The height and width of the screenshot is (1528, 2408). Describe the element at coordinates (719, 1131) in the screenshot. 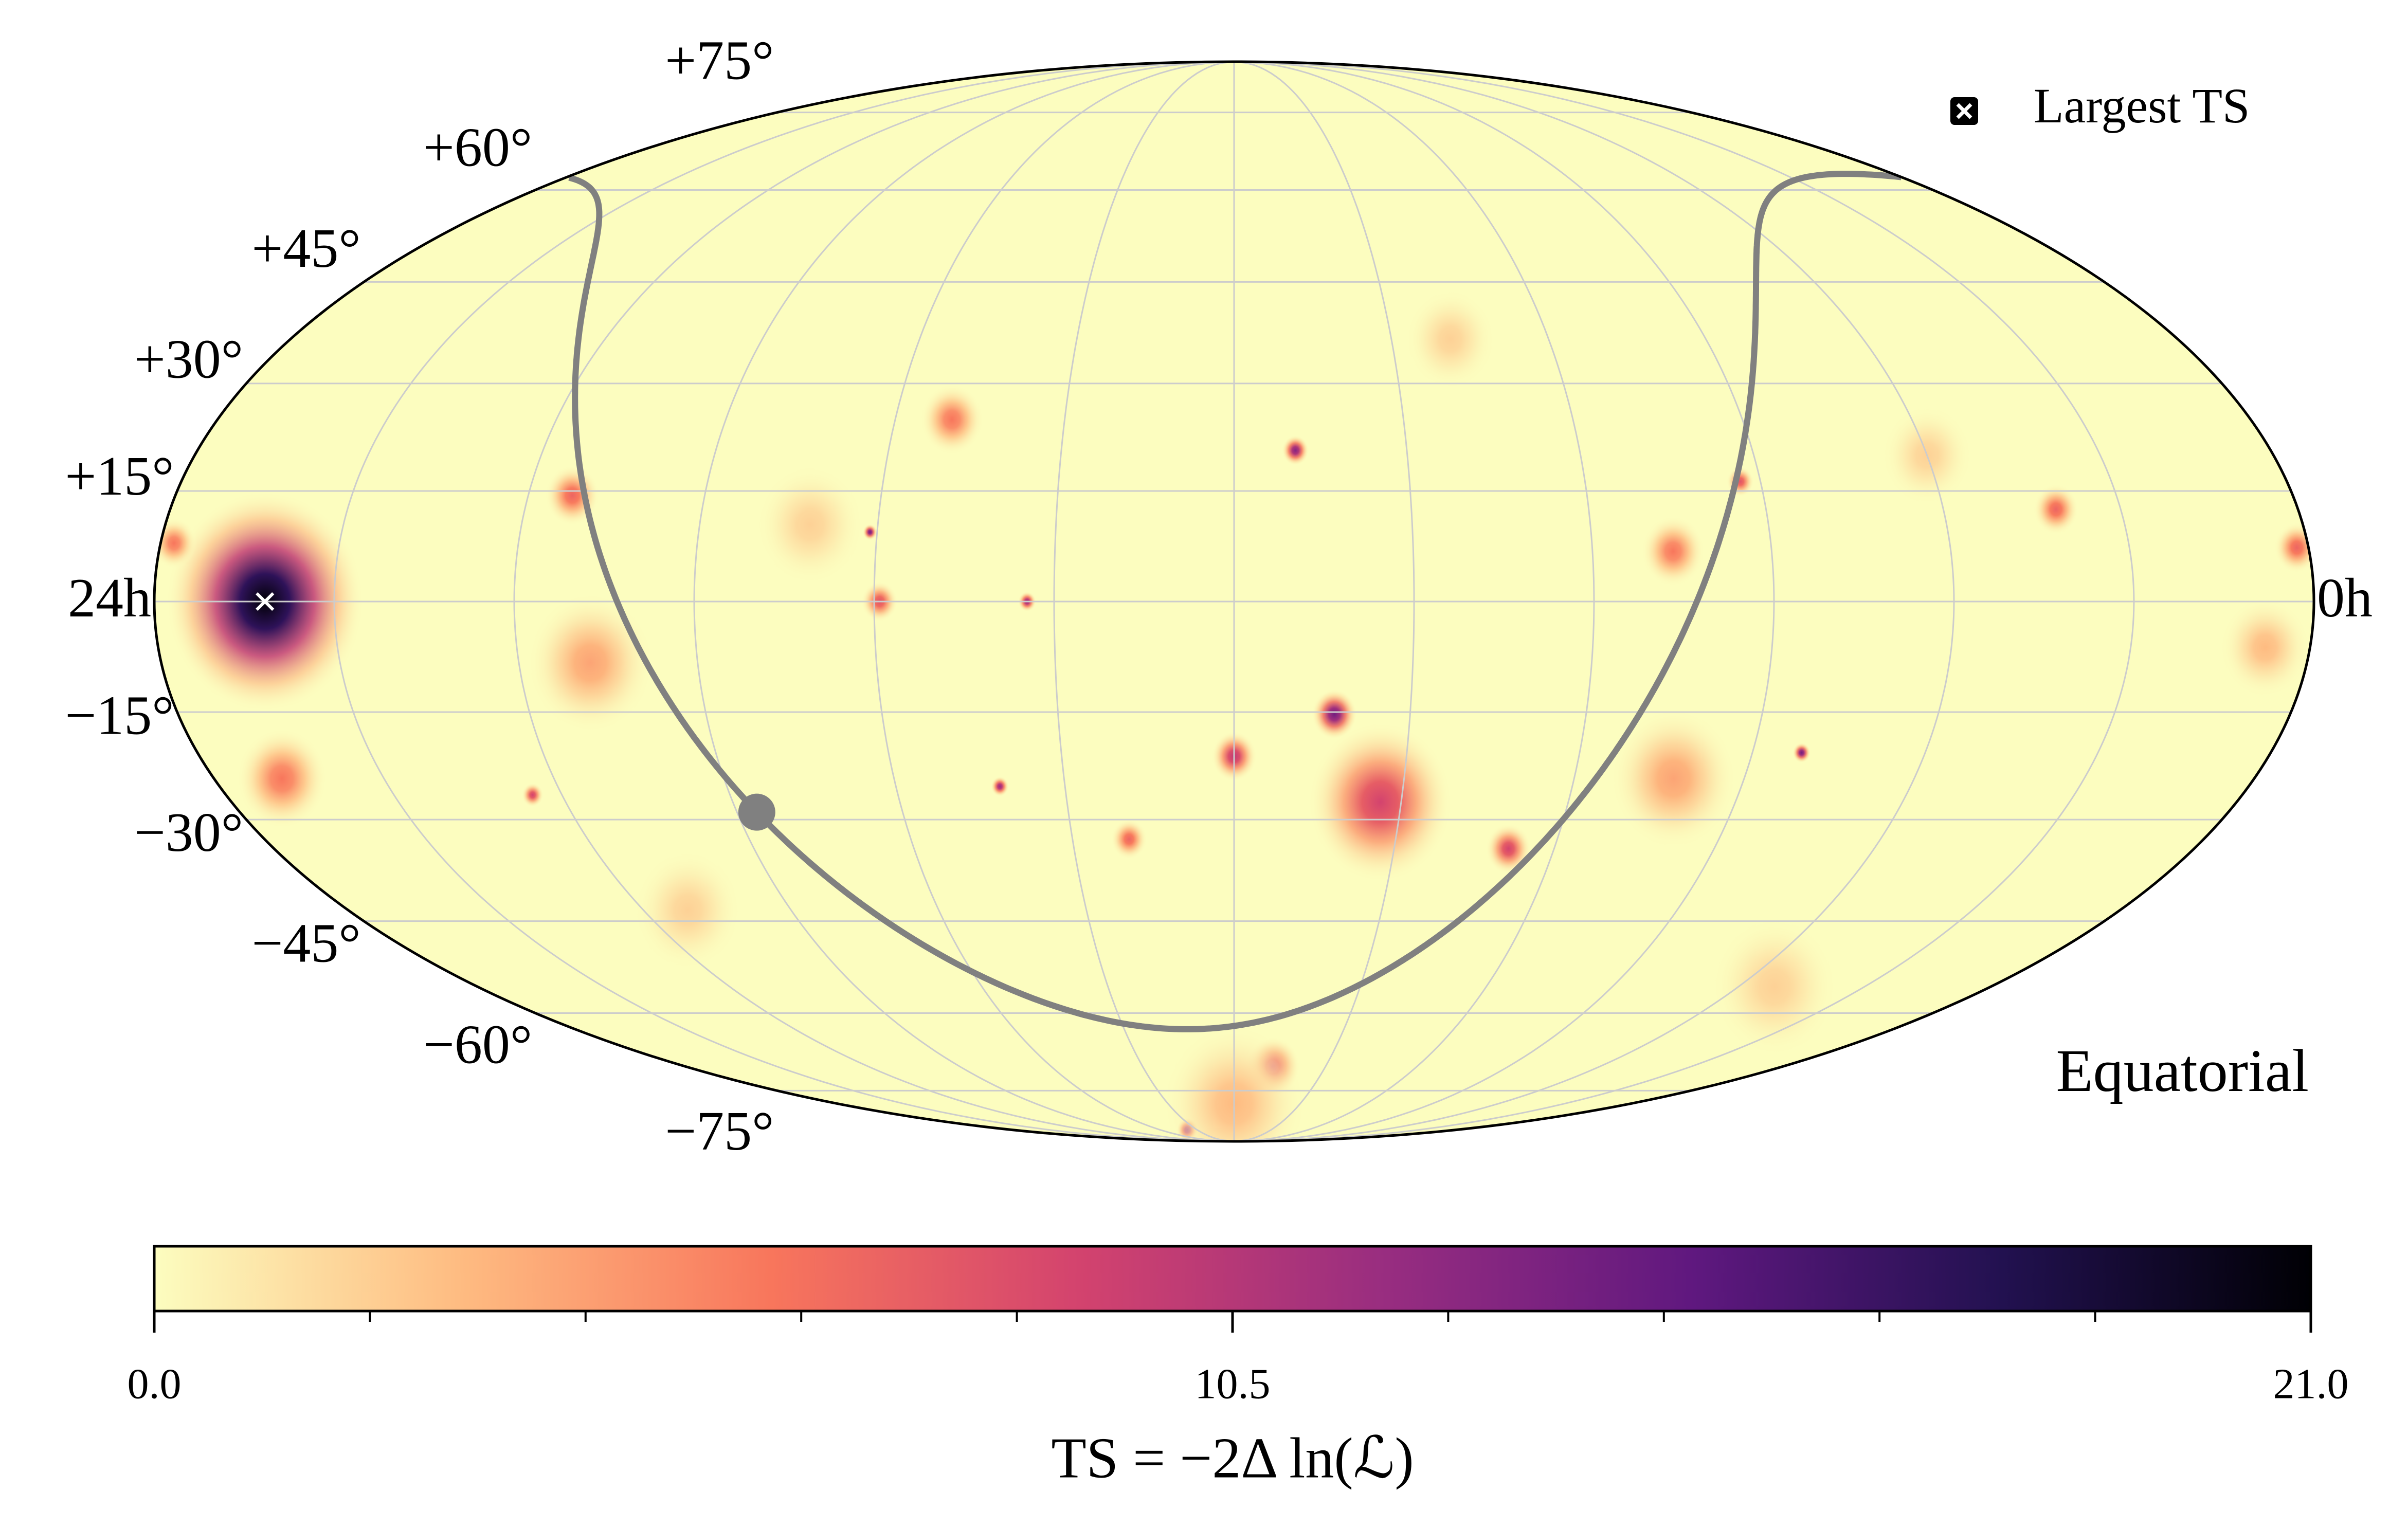

I see `dec-tick-label: −75°` at that location.